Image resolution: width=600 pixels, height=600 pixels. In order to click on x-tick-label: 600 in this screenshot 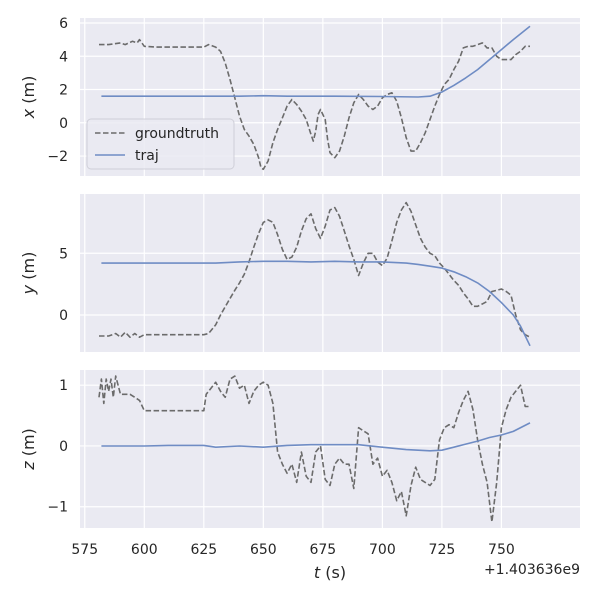, I will do `click(144, 550)`.